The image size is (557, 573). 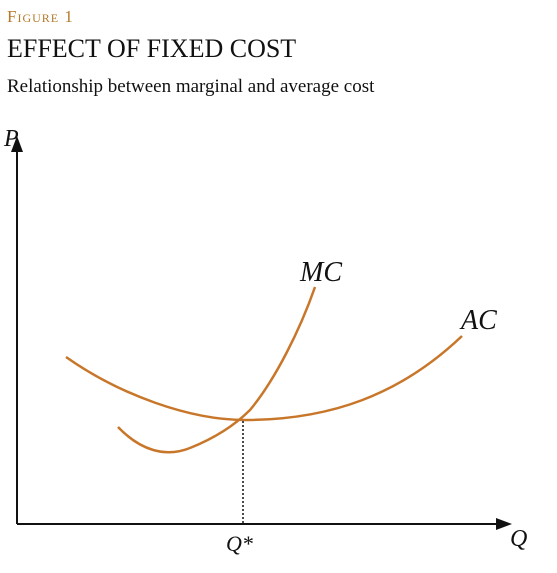 What do you see at coordinates (40, 16) in the screenshot?
I see `figure-label: Figure 1` at bounding box center [40, 16].